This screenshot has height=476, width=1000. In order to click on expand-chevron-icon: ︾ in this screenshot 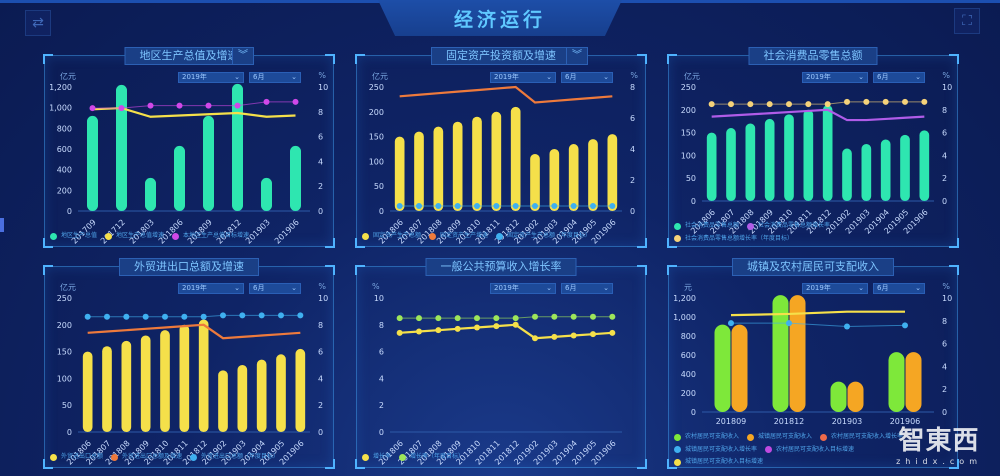, I will do `click(243, 56)`.